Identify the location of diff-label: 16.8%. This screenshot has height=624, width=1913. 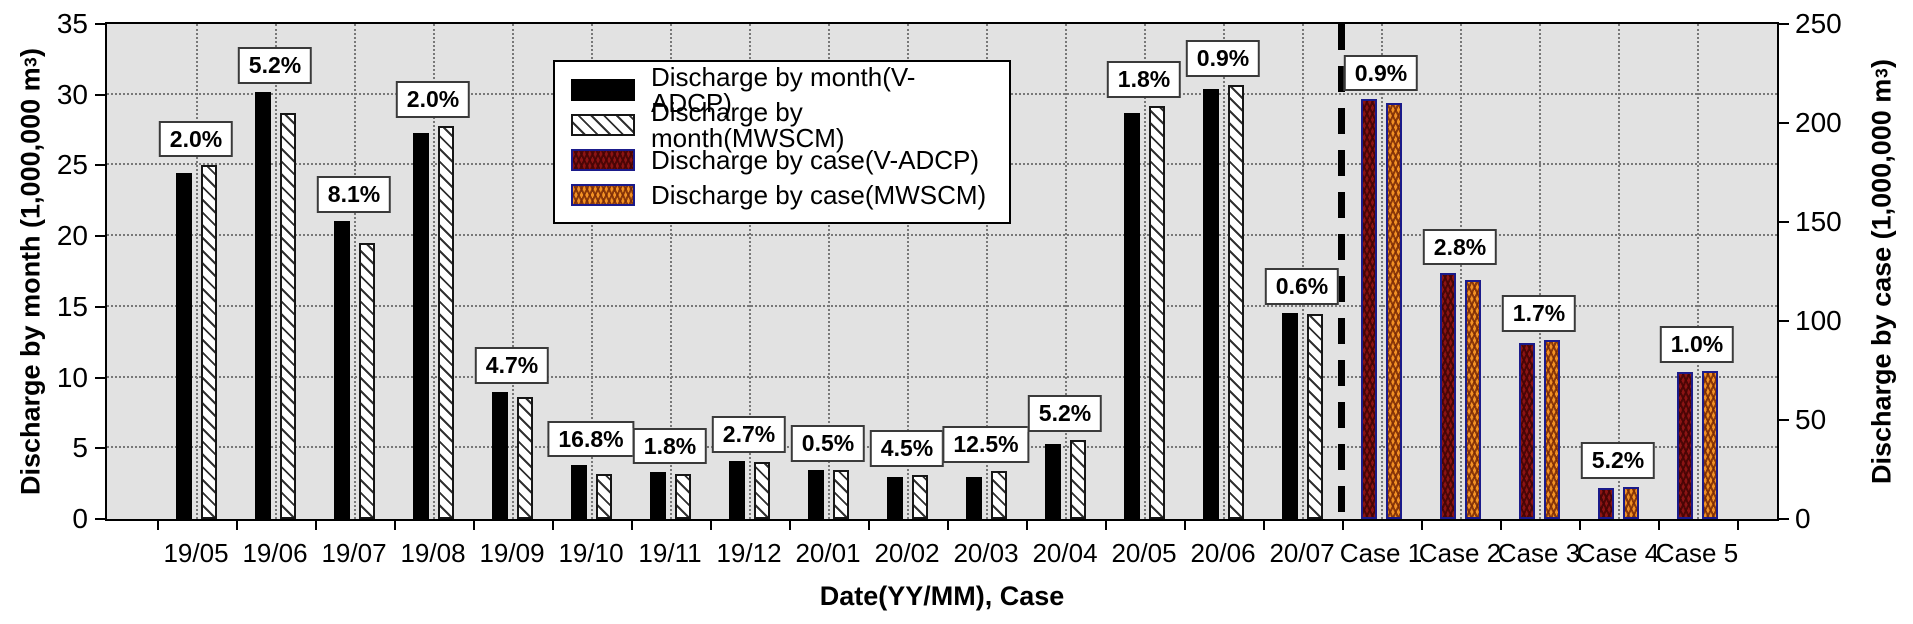
(591, 439).